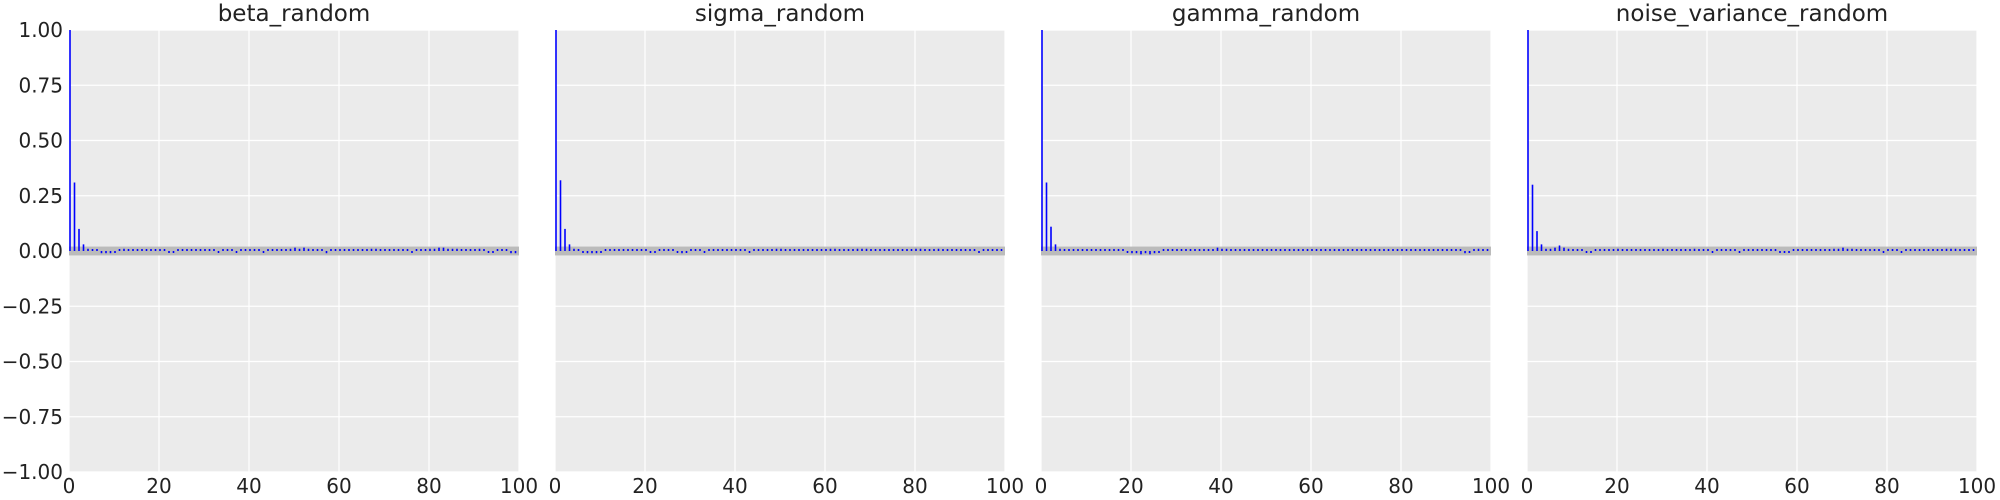  Describe the element at coordinates (40, 85) in the screenshot. I see `y-tick-label: 0.75` at that location.